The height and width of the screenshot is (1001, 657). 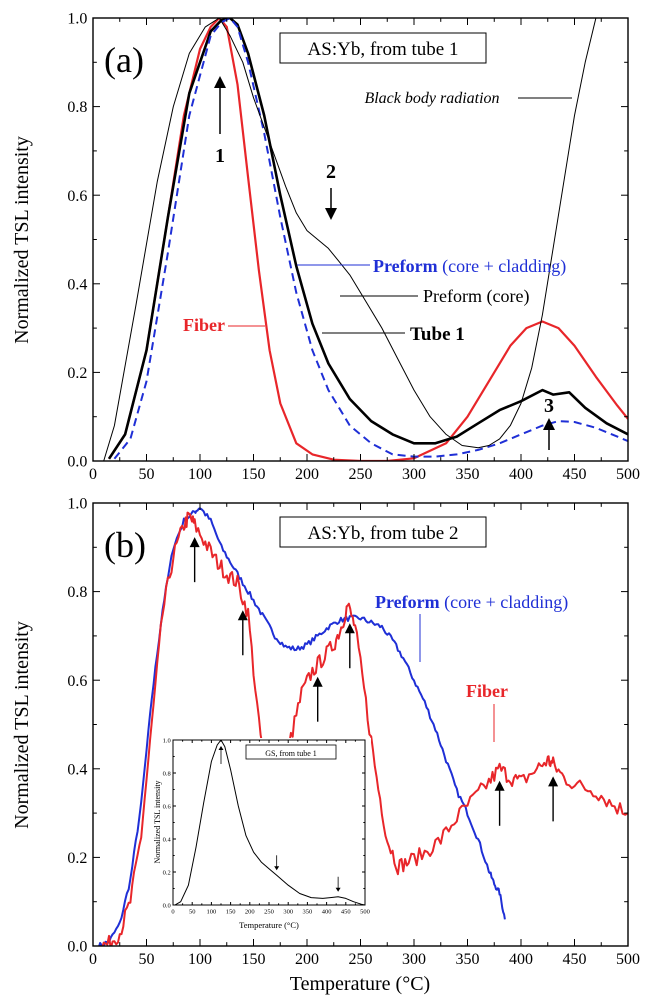 I want to click on label-black-body: Black body radiation, so click(x=431, y=98).